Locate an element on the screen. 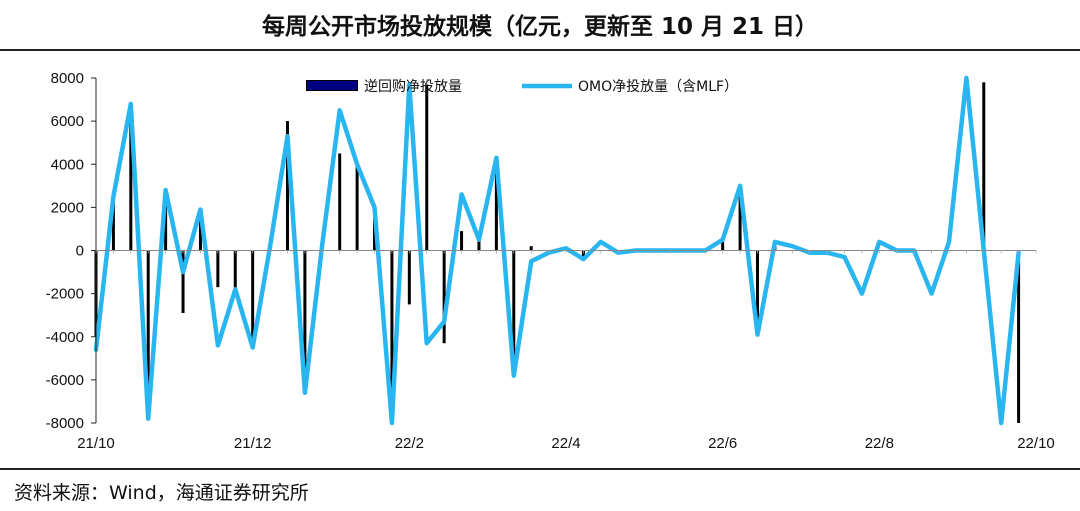 This screenshot has width=1080, height=511. y-tick-label: -8000 is located at coordinates (65, 423).